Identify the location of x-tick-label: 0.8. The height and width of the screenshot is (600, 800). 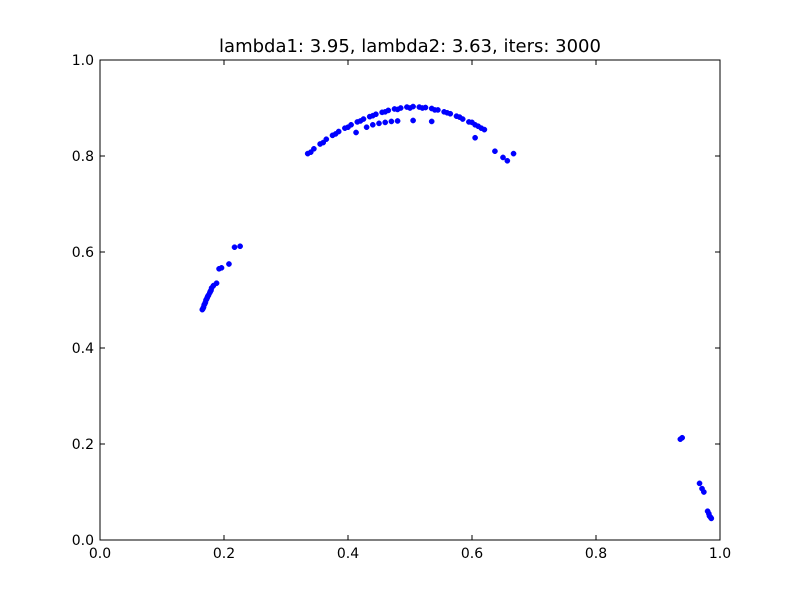
(596, 554).